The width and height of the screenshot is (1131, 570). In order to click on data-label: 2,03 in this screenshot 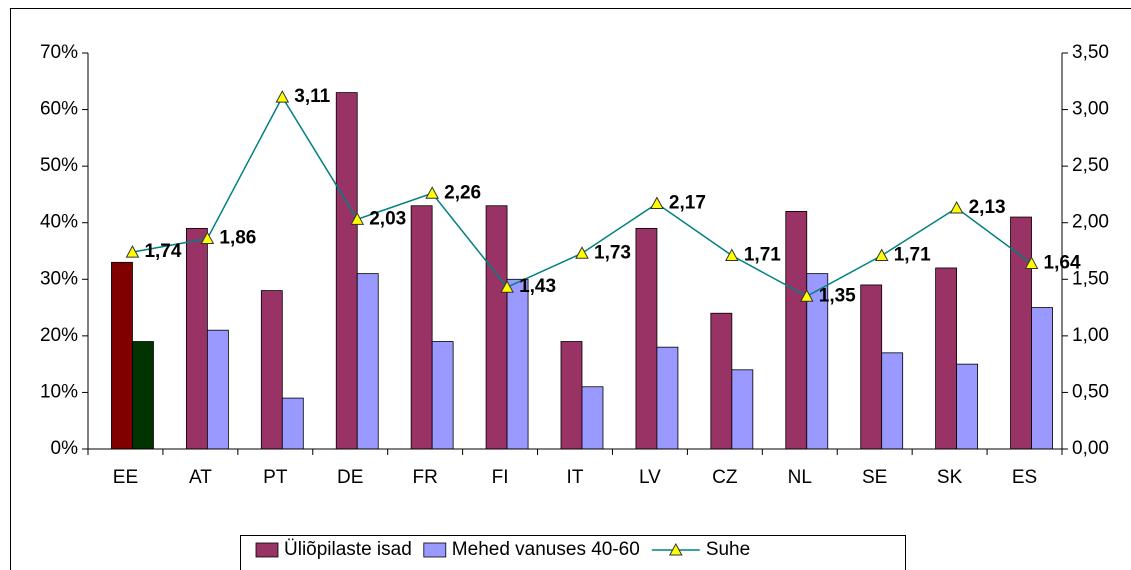, I will do `click(387, 218)`.